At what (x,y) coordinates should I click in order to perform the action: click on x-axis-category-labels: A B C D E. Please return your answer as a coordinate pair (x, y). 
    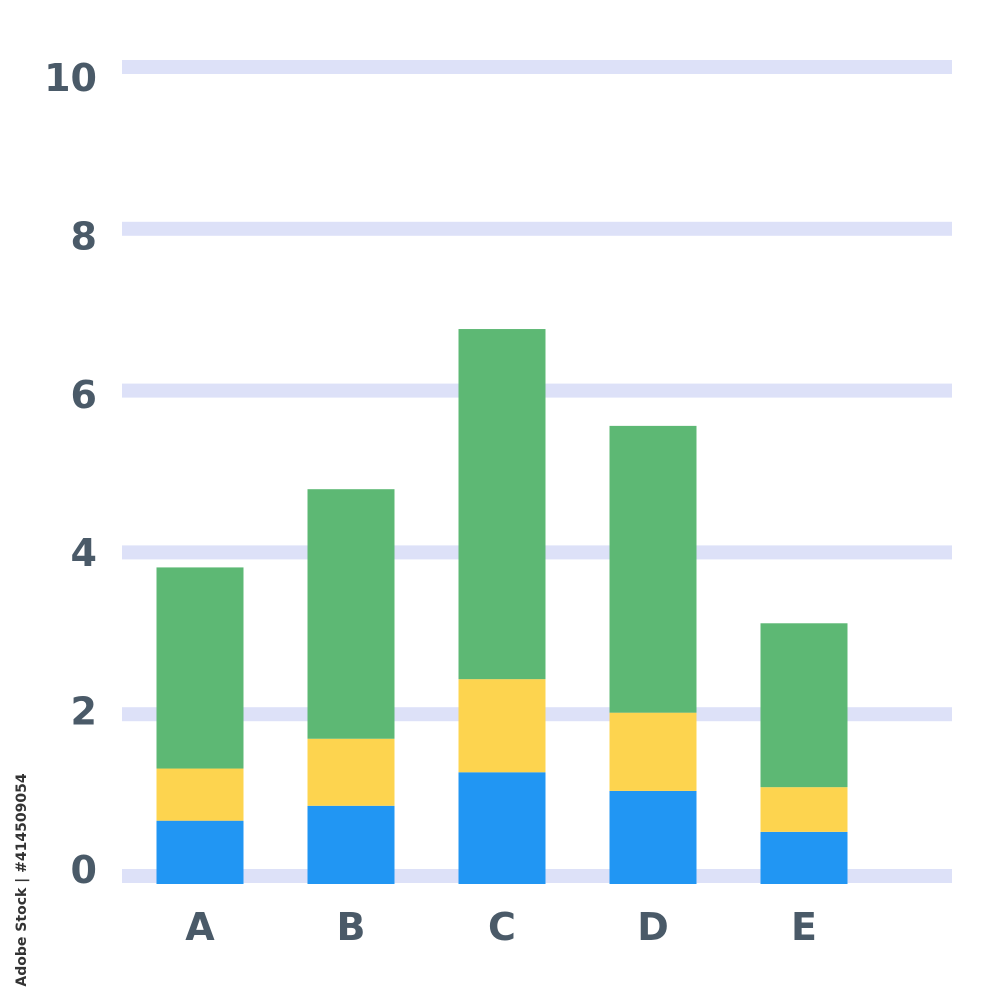
    Looking at the image, I should click on (501, 927).